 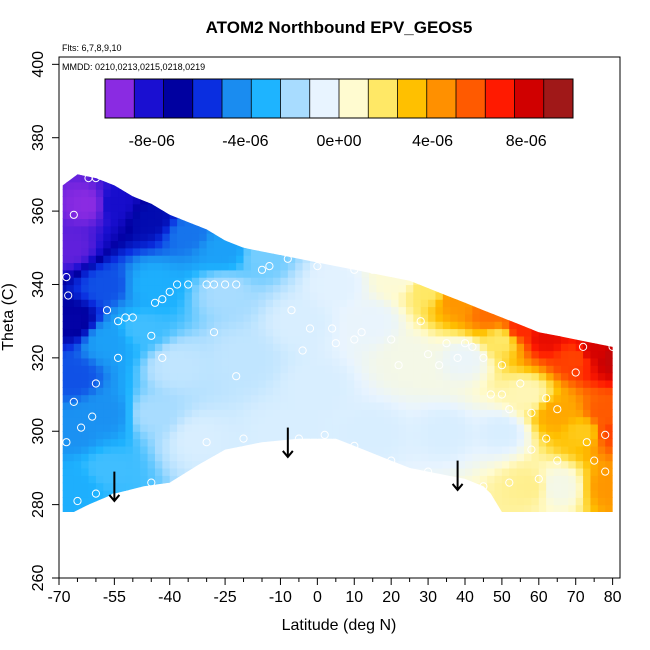 What do you see at coordinates (225, 597) in the screenshot?
I see `x-tick-label: -25` at bounding box center [225, 597].